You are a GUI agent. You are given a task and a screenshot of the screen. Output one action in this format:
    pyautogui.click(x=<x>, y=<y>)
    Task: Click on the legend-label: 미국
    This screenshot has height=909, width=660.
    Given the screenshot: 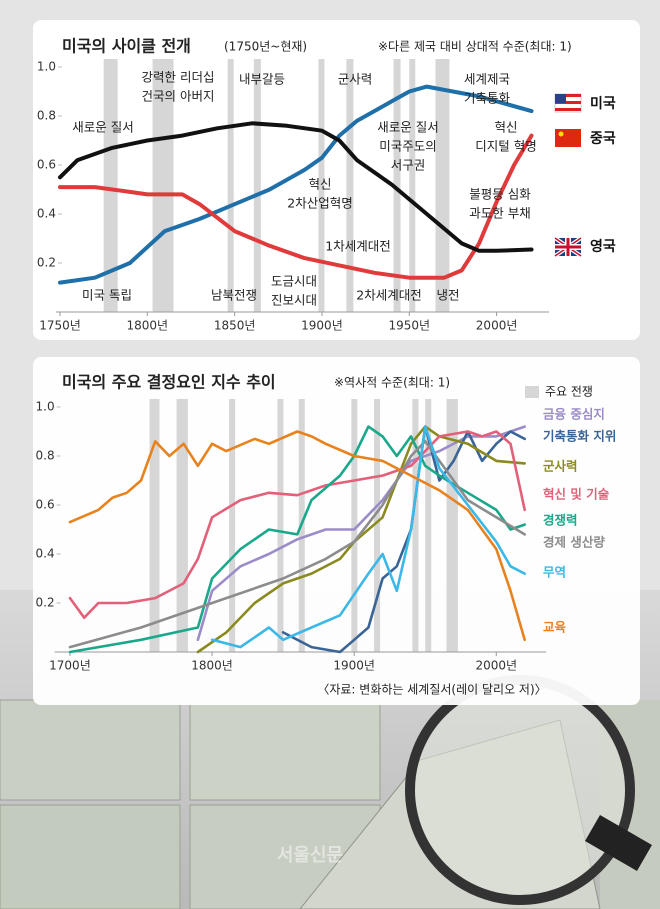 What is the action you would take?
    pyautogui.click(x=603, y=104)
    